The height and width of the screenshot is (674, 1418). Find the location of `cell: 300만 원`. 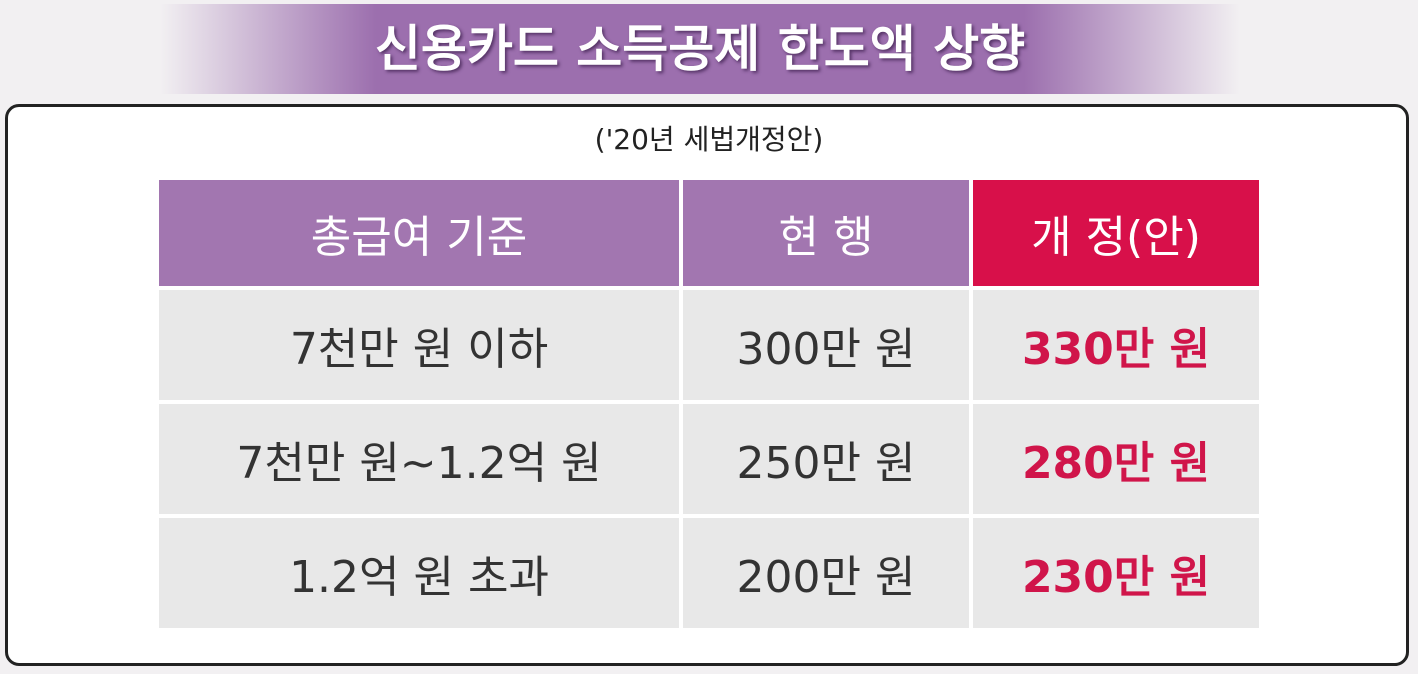

cell: 300만 원 is located at coordinates (826, 345).